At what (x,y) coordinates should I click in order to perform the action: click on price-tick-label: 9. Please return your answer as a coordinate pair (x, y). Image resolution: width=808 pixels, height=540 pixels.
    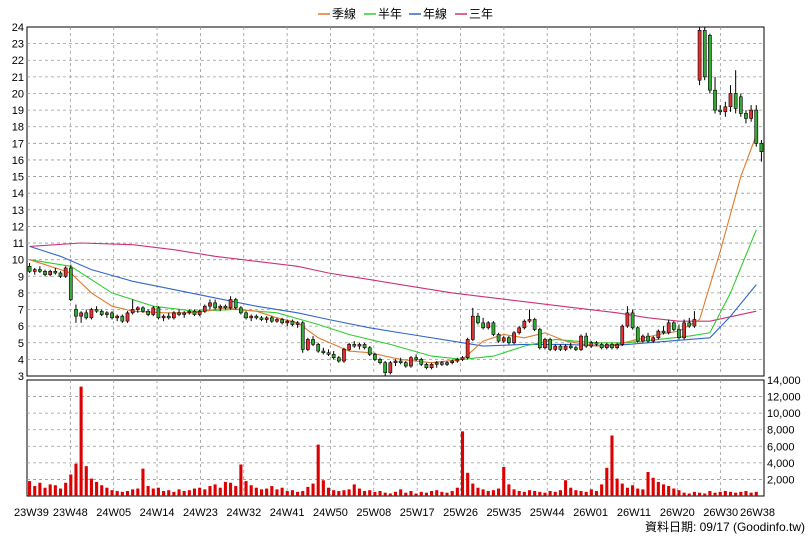
    Looking at the image, I should click on (21, 277).